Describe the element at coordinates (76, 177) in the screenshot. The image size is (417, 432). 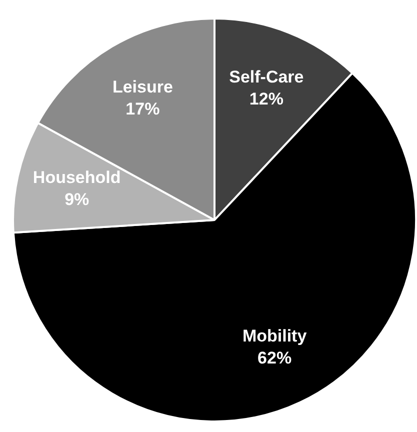
I see `slice-label: Household` at that location.